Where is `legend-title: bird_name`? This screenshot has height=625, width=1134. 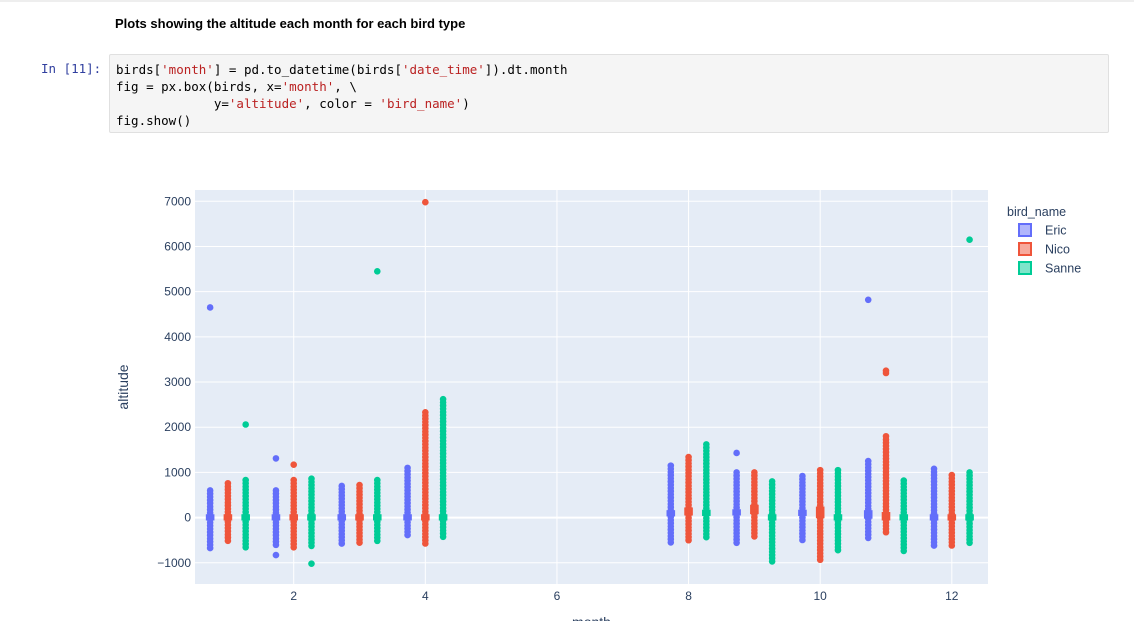 legend-title: bird_name is located at coordinates (1036, 212).